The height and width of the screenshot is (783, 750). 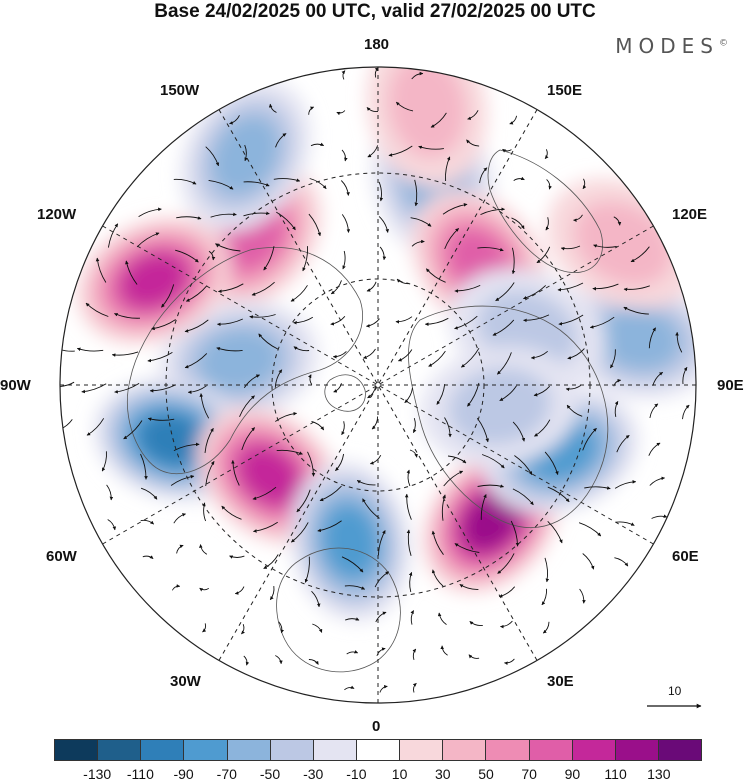 I want to click on colorbar-tick-label: -90, so click(x=183, y=774).